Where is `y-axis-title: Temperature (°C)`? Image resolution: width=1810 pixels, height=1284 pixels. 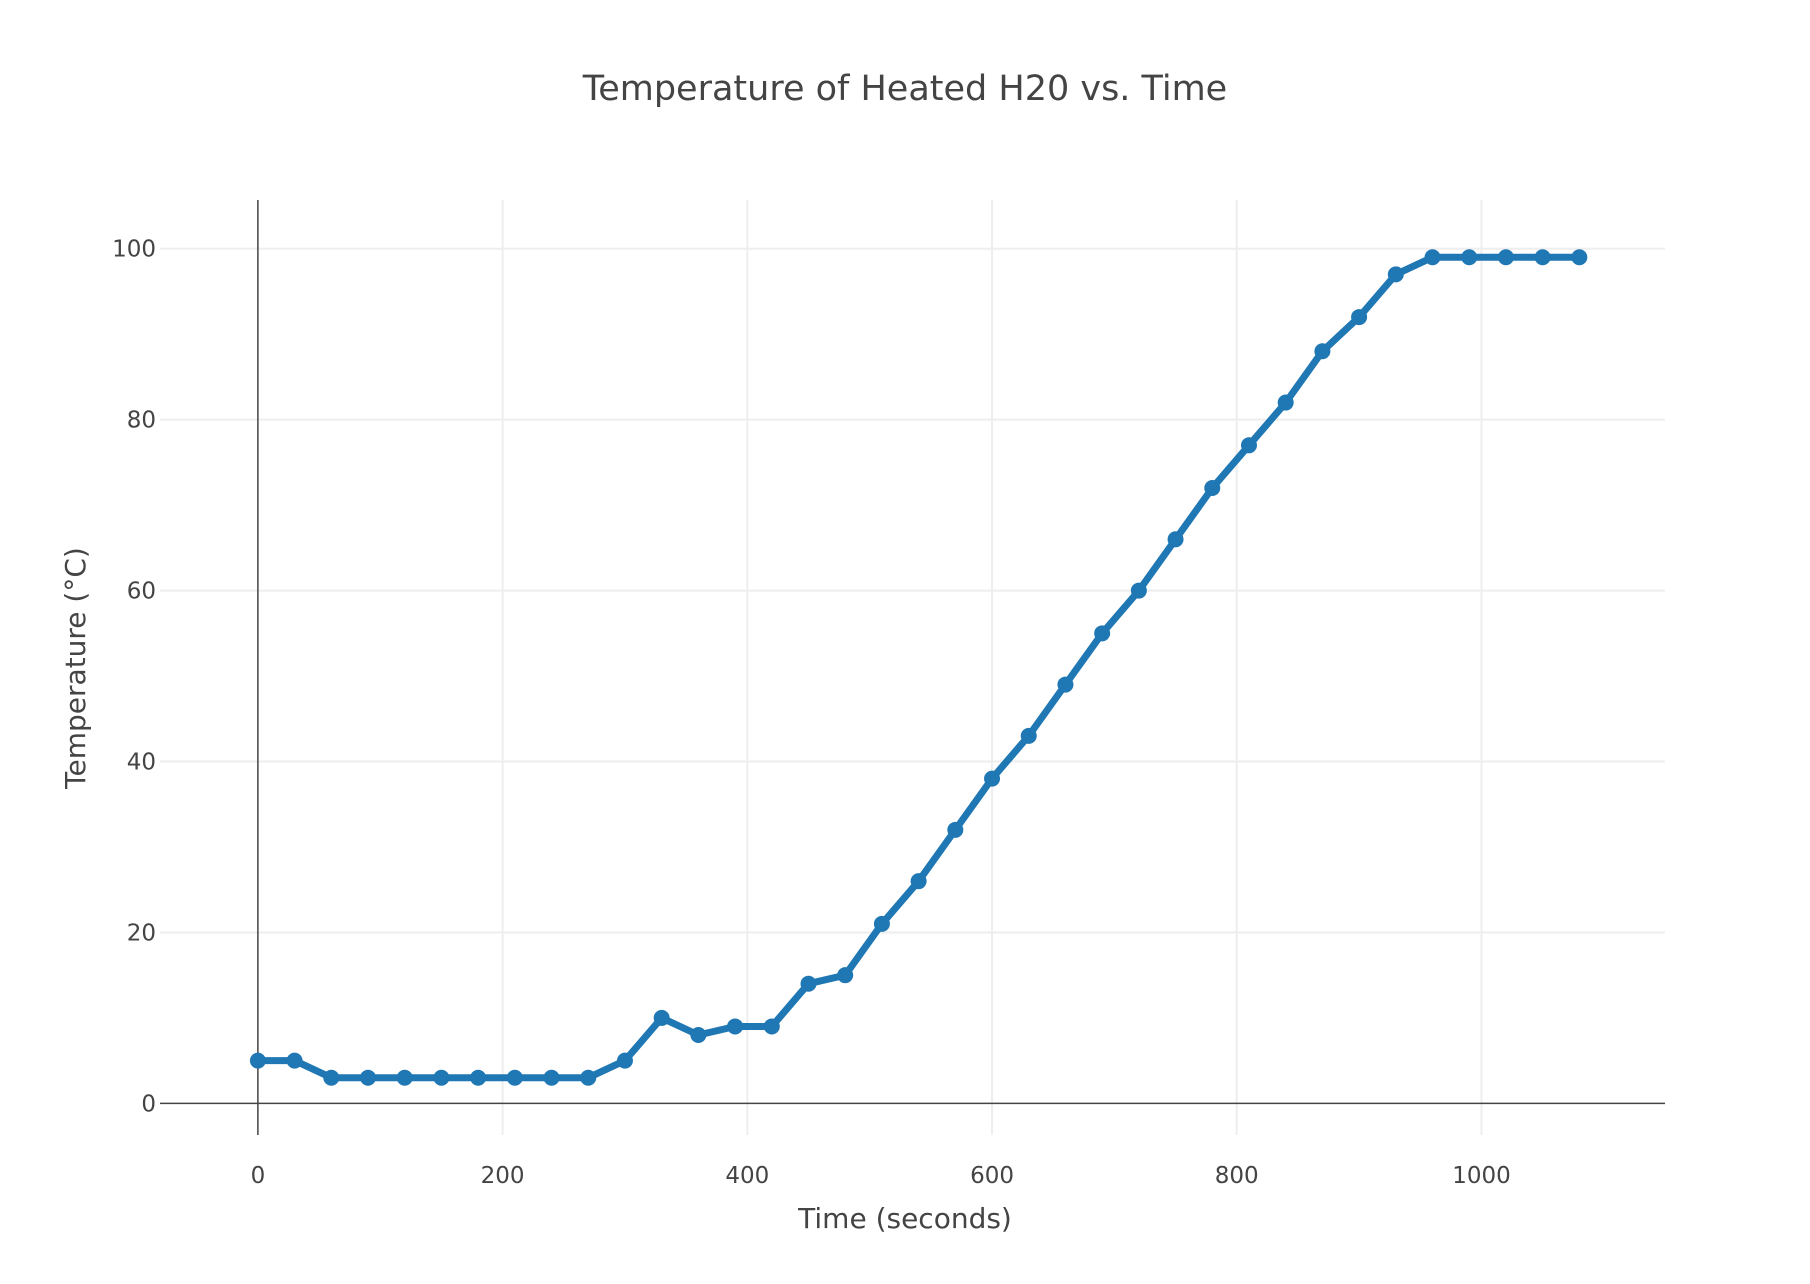 y-axis-title: Temperature (°C) is located at coordinates (75, 668).